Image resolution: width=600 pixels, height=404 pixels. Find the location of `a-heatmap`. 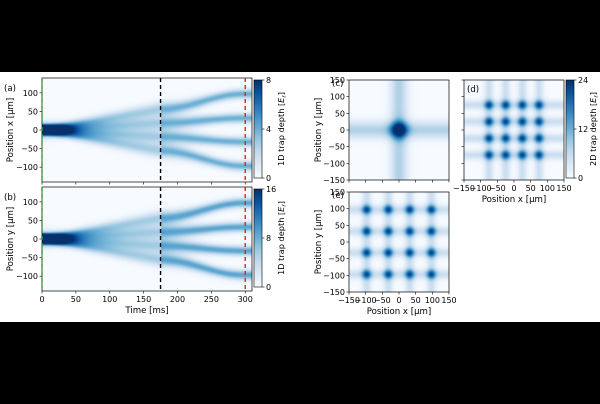

a-heatmap is located at coordinates (147, 130).